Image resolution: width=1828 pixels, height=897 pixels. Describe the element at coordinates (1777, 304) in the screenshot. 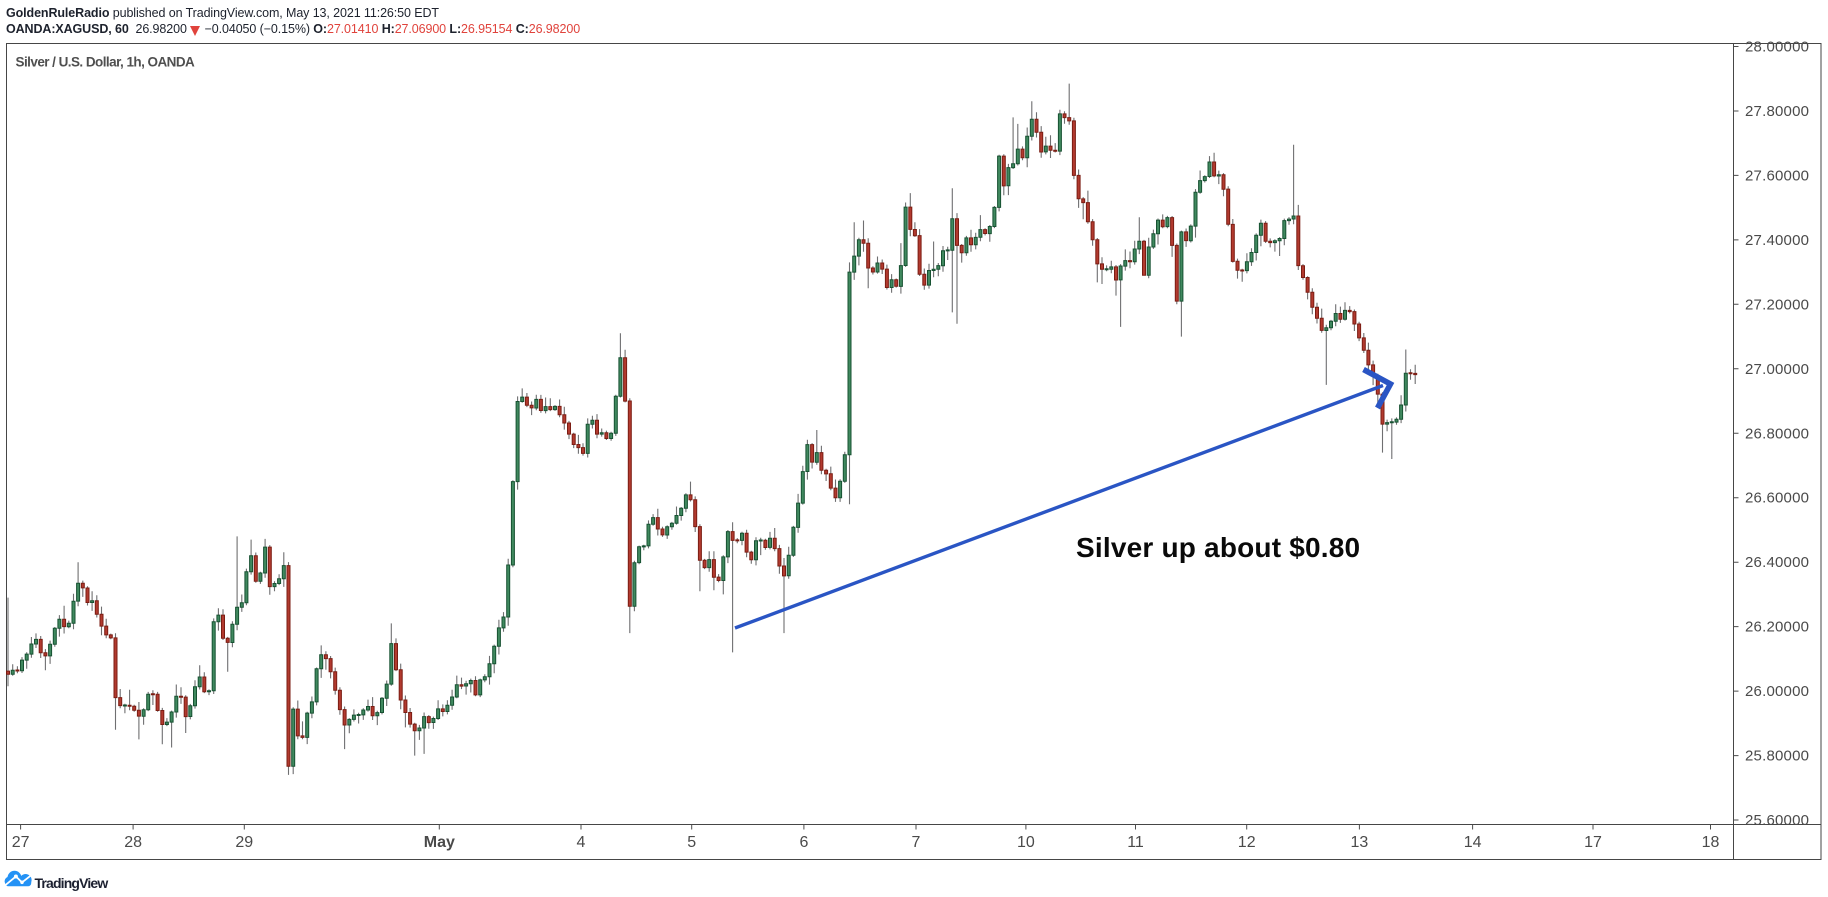

I see `svg-text: 27.20000` at that location.